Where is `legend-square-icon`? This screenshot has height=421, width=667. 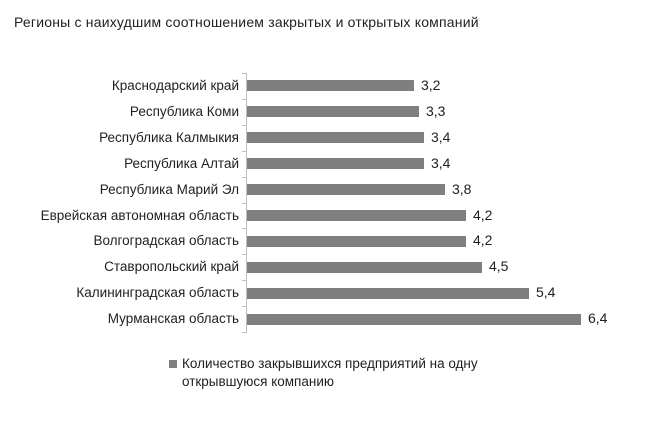
legend-square-icon is located at coordinates (173, 364).